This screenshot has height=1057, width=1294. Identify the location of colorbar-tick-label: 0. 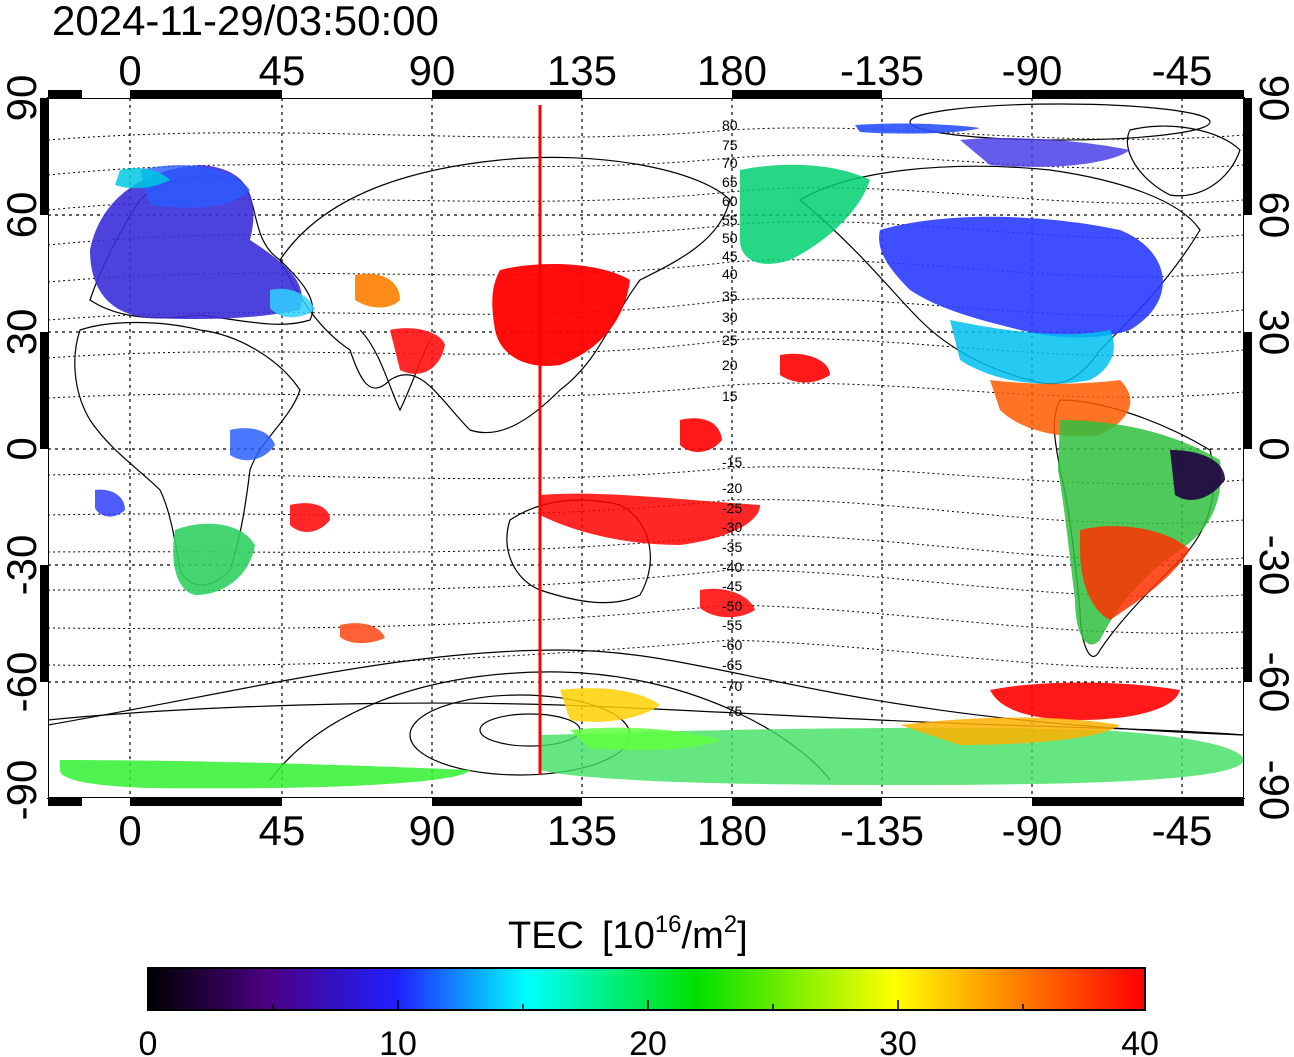
(148, 1041).